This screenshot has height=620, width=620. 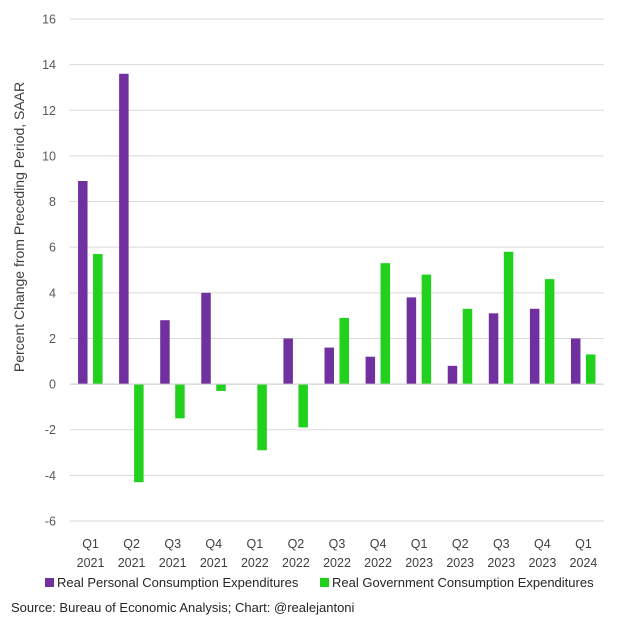 I want to click on x-tick-year: 2024, so click(x=584, y=563).